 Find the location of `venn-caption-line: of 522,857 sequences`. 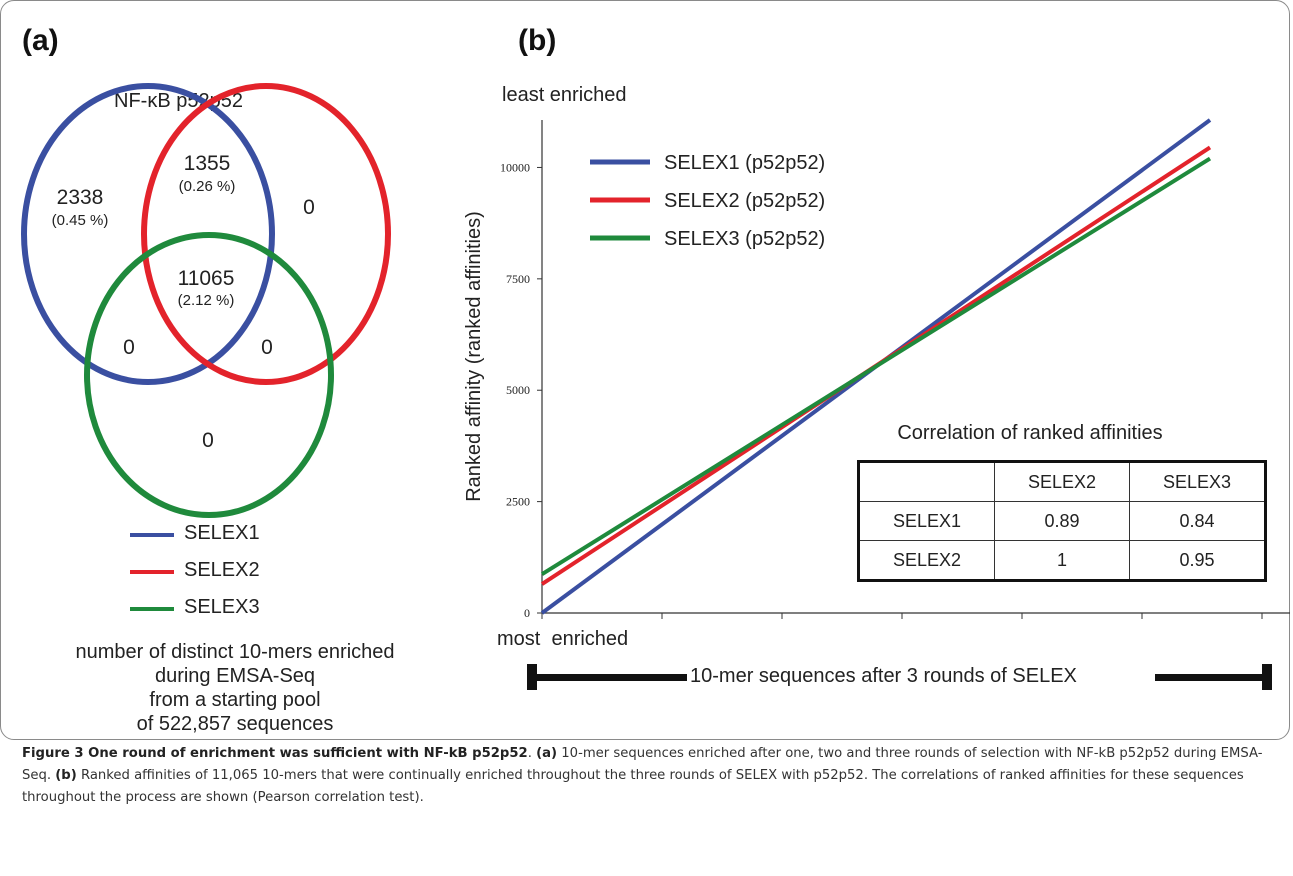

venn-caption-line: of 522,857 sequences is located at coordinates (235, 724).